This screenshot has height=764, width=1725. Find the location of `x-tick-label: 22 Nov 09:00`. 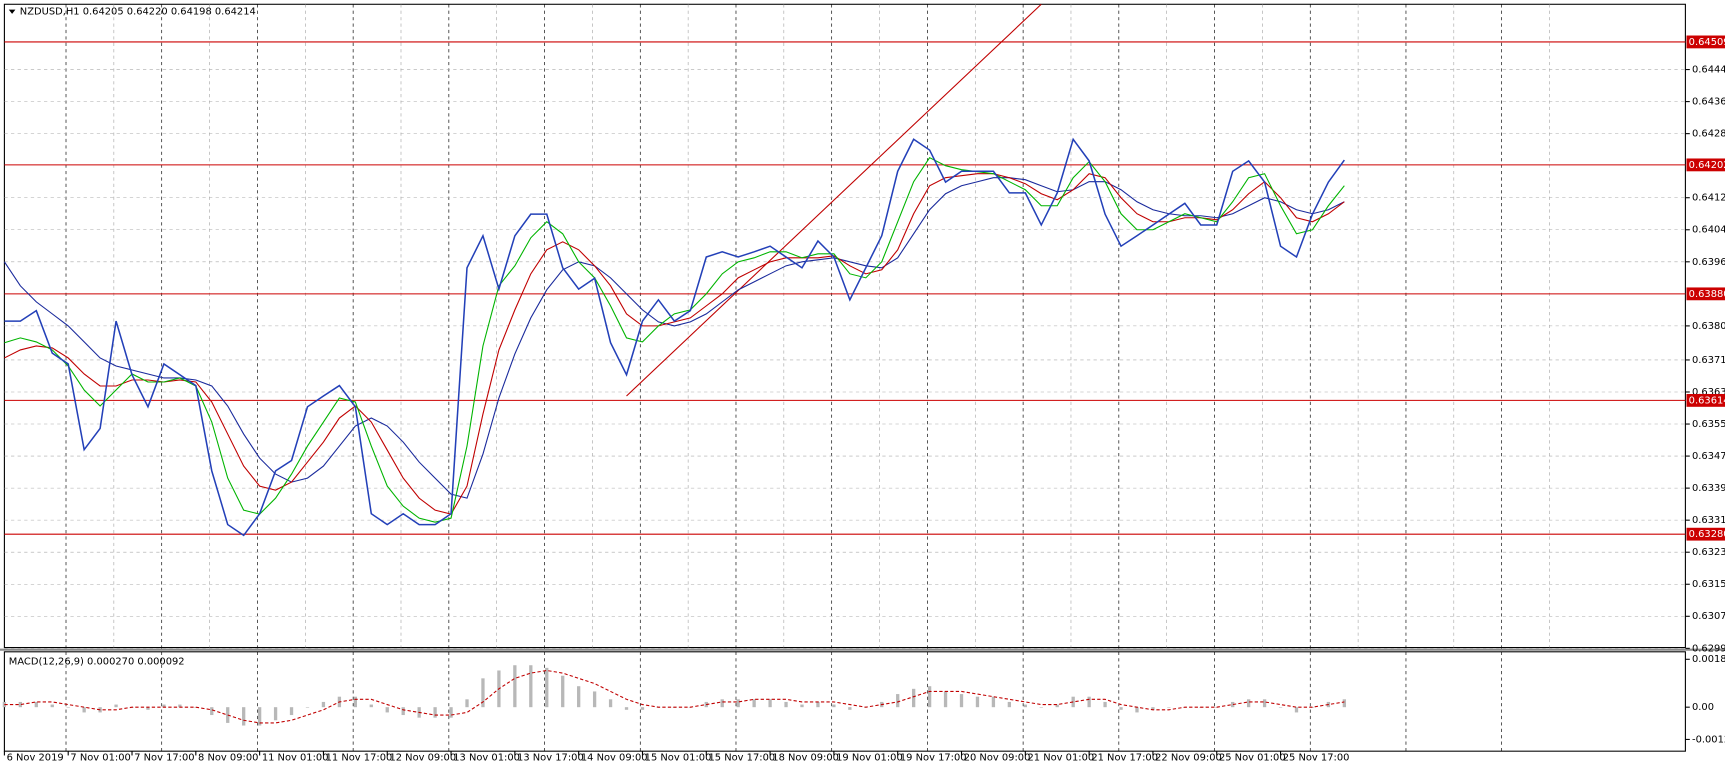

x-tick-label: 22 Nov 09:00 is located at coordinates (1188, 758).